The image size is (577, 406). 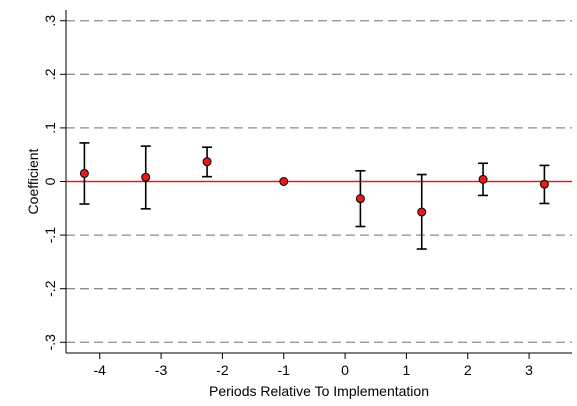 I want to click on y-tick-label: 0, so click(x=50, y=181).